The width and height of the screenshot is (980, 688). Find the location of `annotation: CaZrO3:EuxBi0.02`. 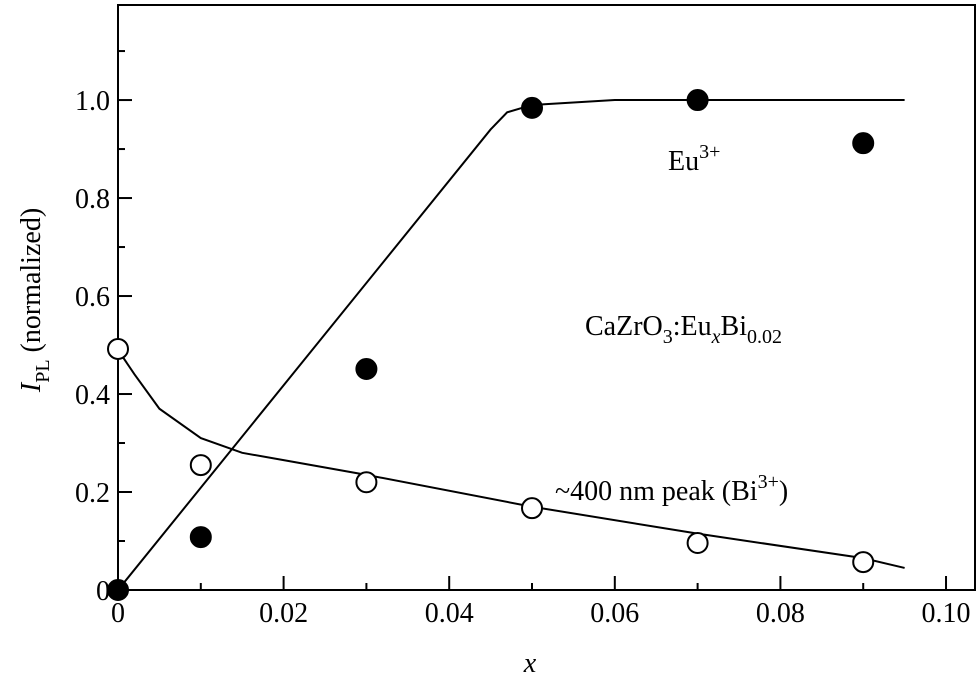

annotation: CaZrO3:EuxBi0.02 is located at coordinates (683, 329).